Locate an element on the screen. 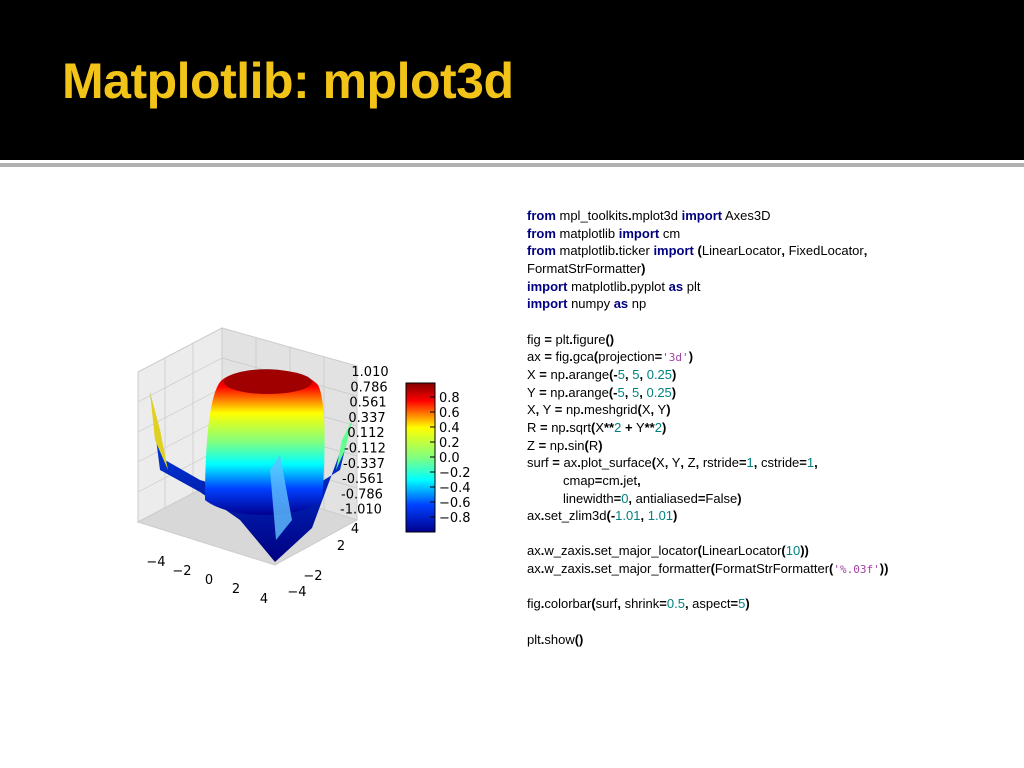  tick-label: −2 is located at coordinates (312, 576).